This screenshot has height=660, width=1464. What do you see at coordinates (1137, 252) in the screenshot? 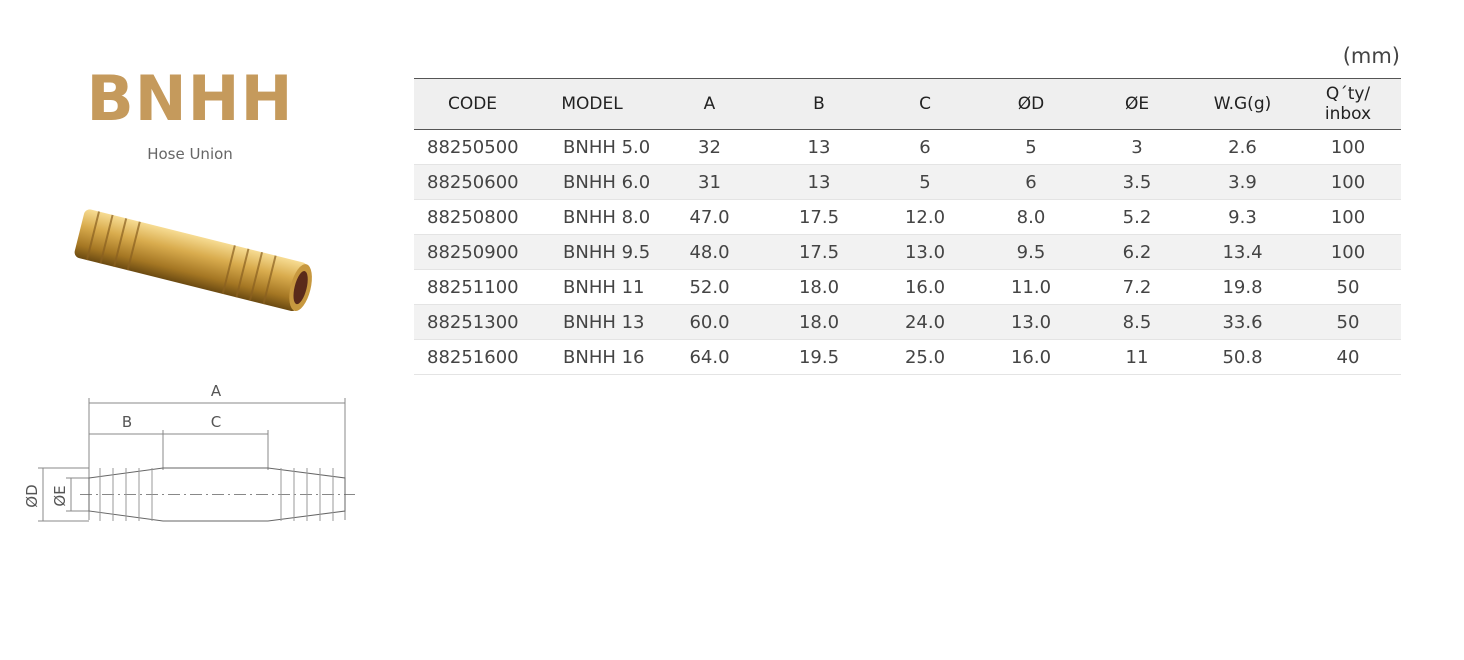
I see `table-cell: 6.2` at bounding box center [1137, 252].